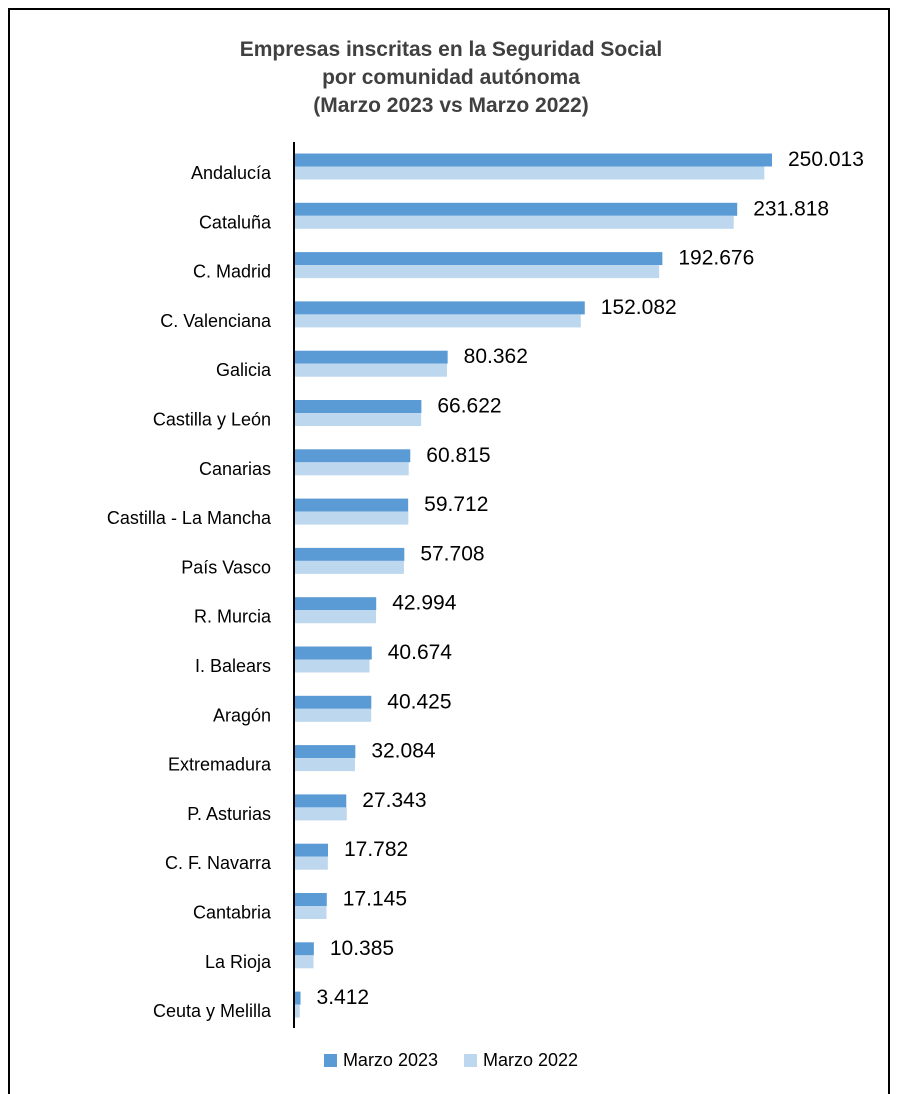 This screenshot has width=902, height=1094. What do you see at coordinates (231, 173) in the screenshot?
I see `category-label-0: Andalucía` at bounding box center [231, 173].